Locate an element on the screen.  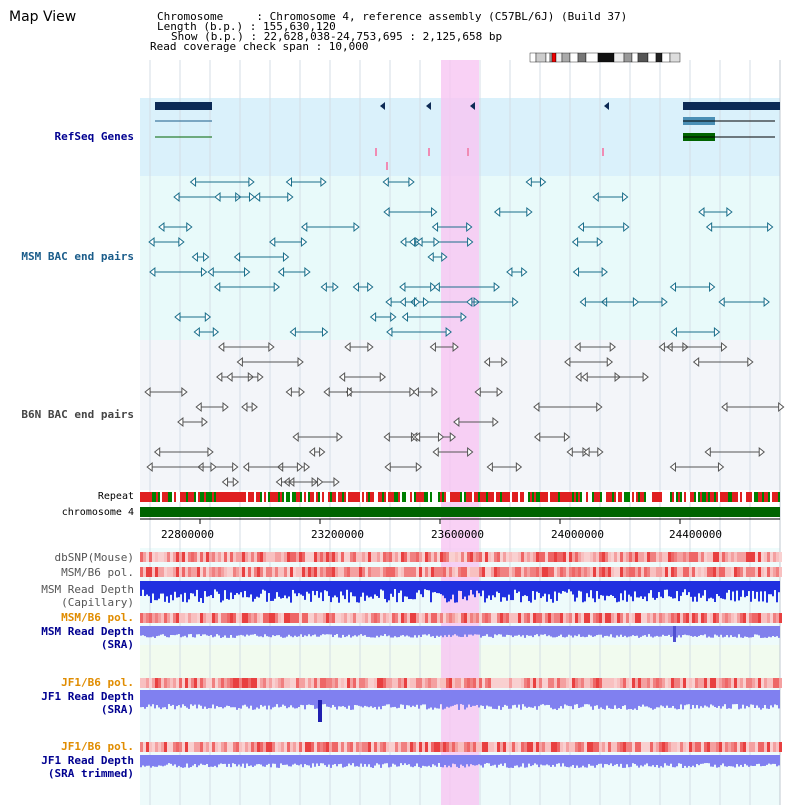
track-label-b6n-bac: B6N BAC end pairs is located at coordinates (77, 414).